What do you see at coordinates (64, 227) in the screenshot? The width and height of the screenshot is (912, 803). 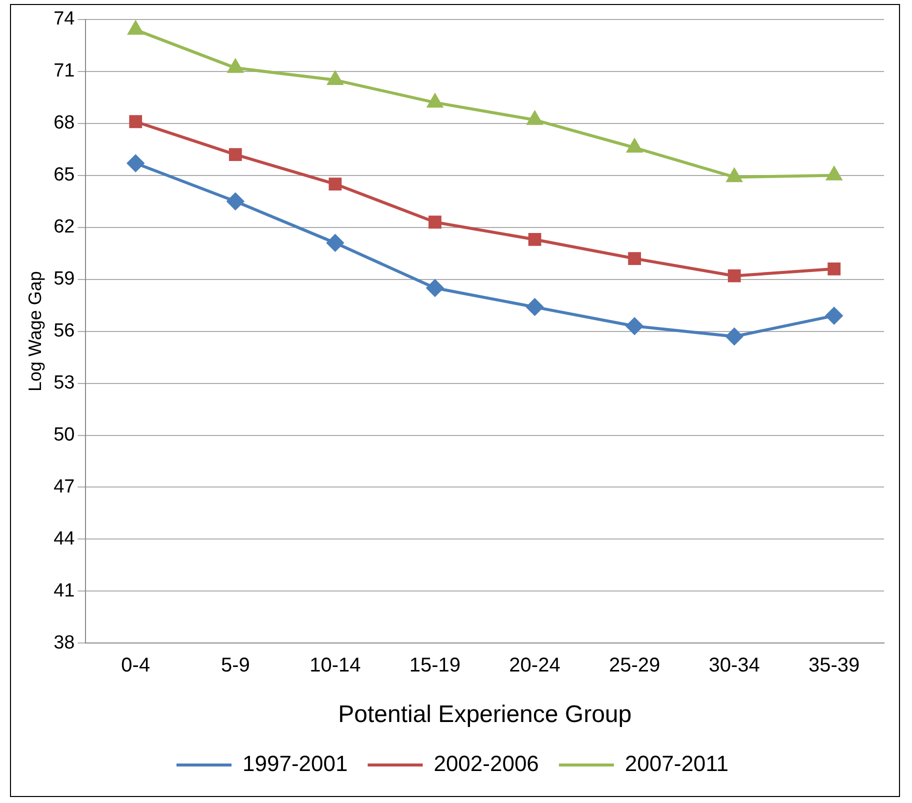 I see `y-tick-label: 62` at bounding box center [64, 227].